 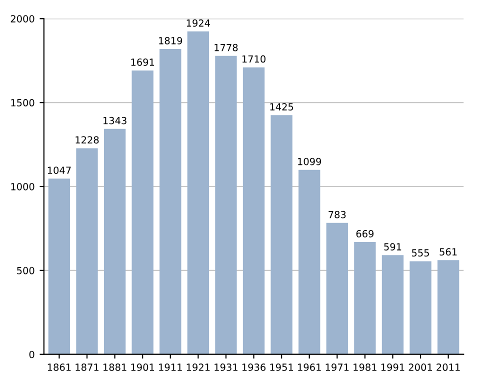 What do you see at coordinates (282, 106) in the screenshot?
I see `data-label: 1425` at bounding box center [282, 106].